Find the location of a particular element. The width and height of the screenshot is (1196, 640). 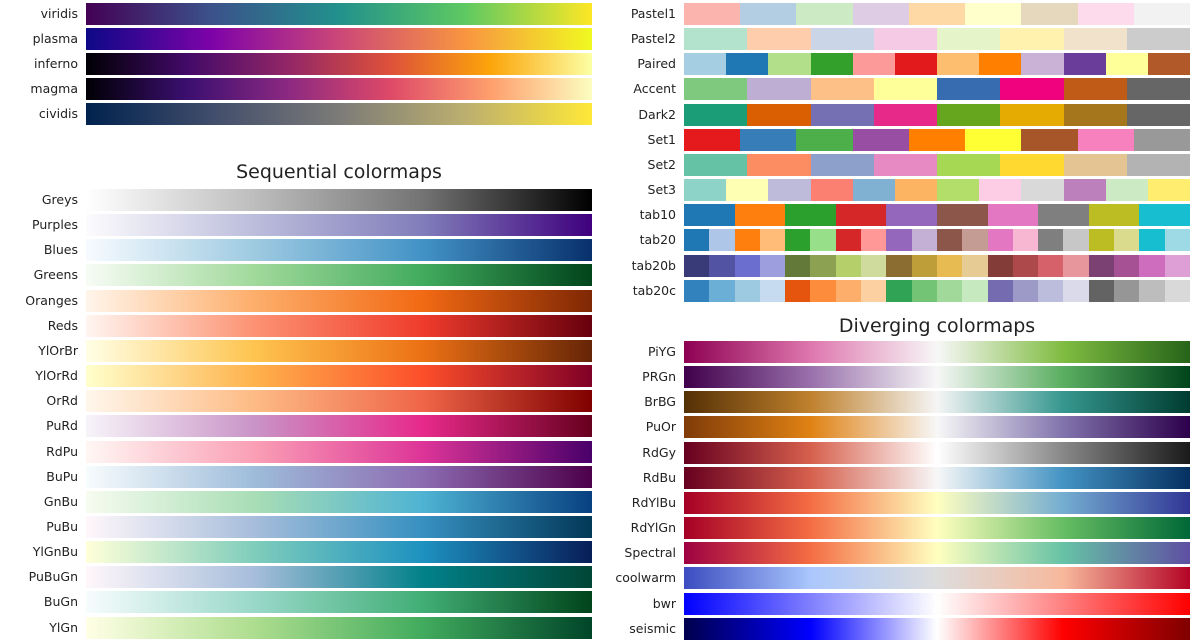

colormap-row-tab20: tab20 is located at coordinates (895, 240).